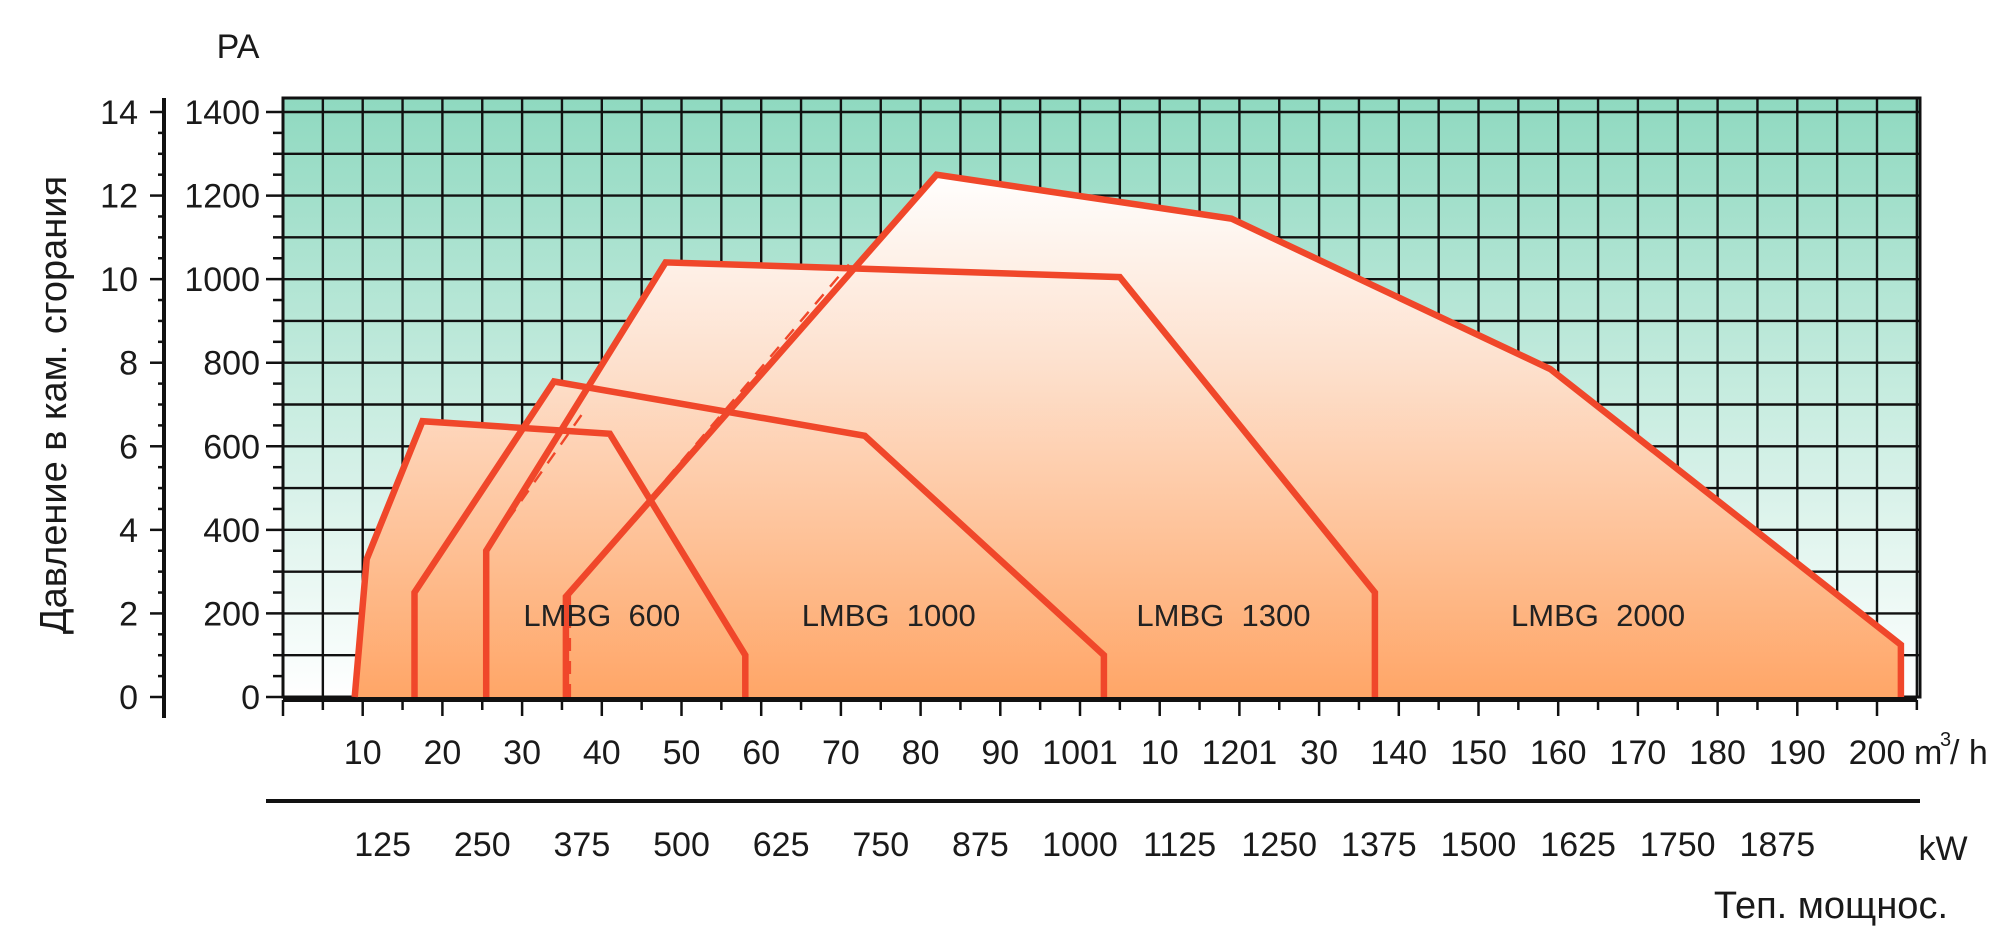 The width and height of the screenshot is (2000, 949). Describe the element at coordinates (980, 845) in the screenshot. I see `x-power-tick-label: 875` at that location.